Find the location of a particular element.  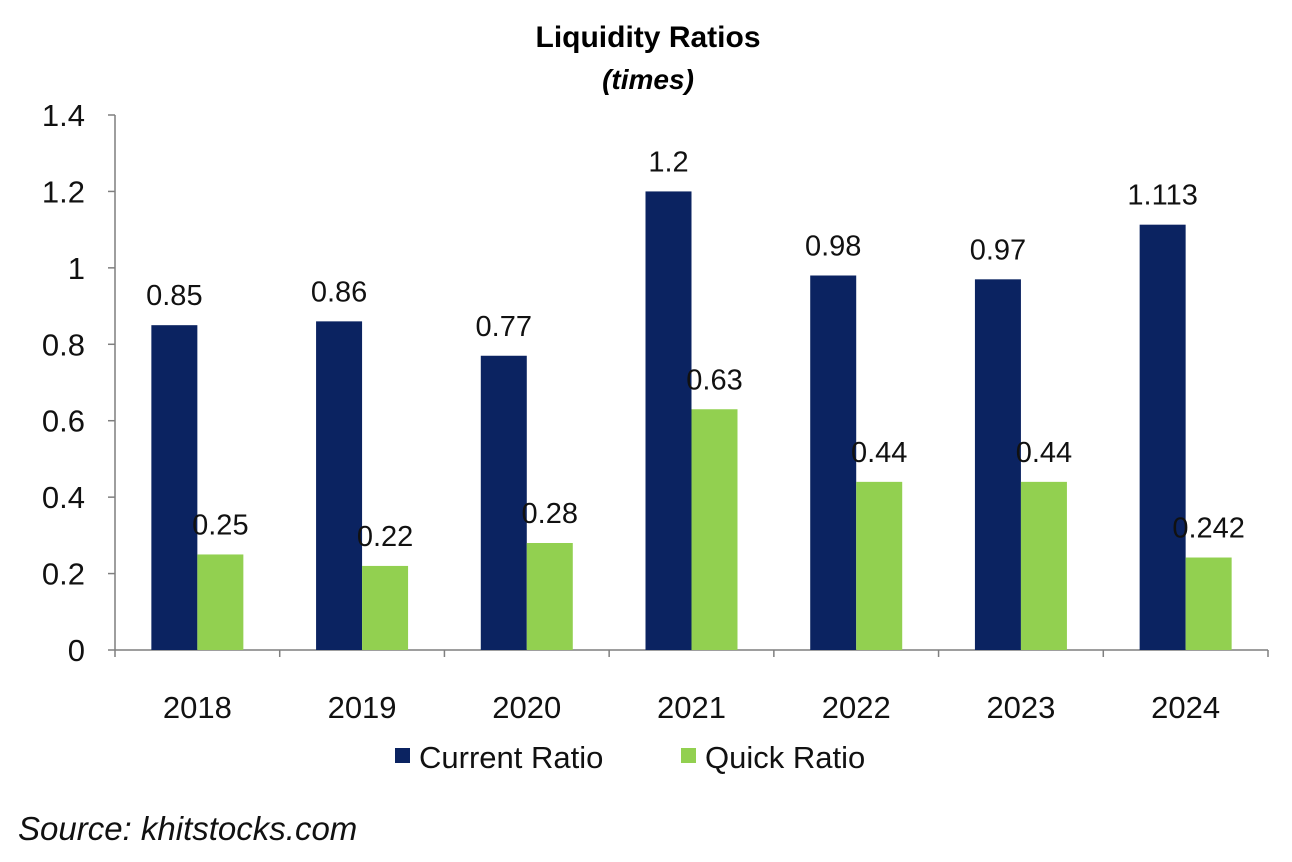

x-tick-label: 2024 is located at coordinates (1185, 707).